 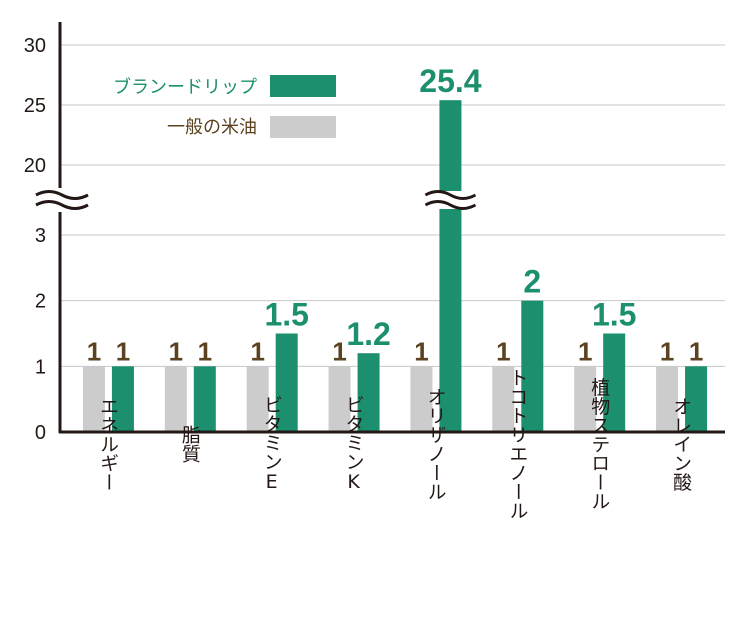 I want to click on axis-break-left, so click(x=62, y=200).